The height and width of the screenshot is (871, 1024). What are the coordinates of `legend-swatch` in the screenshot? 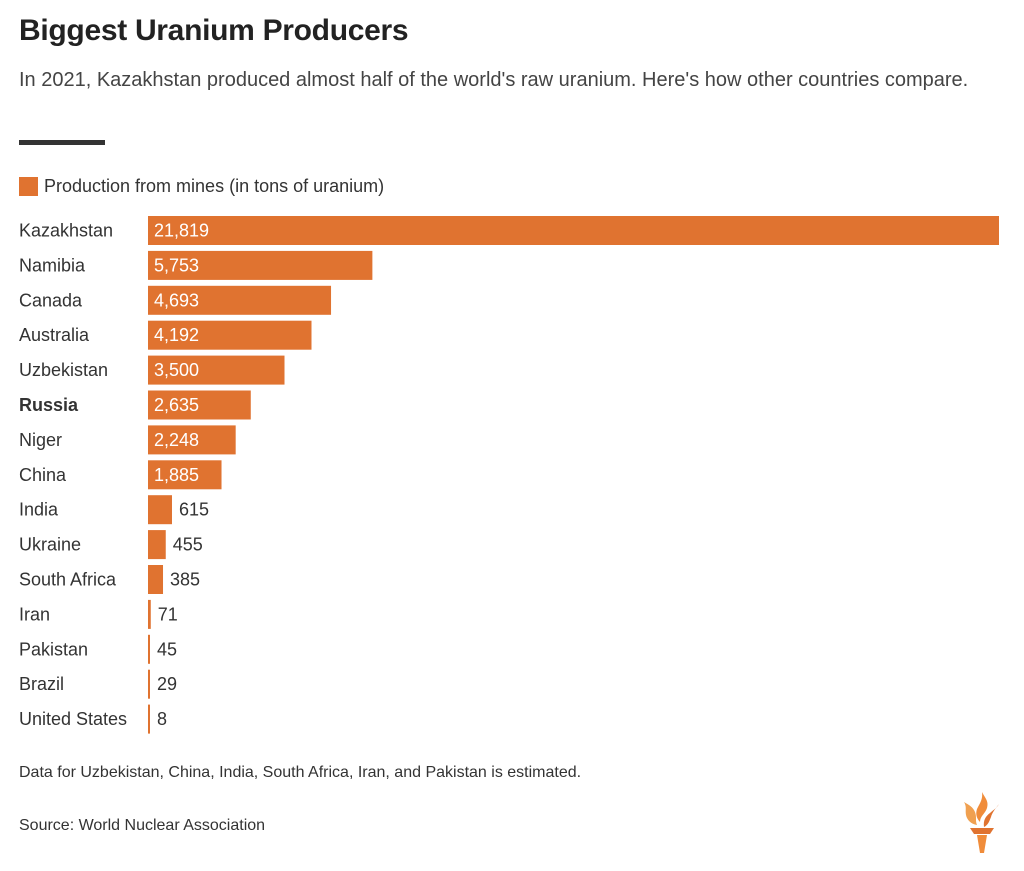 It's located at (28, 186).